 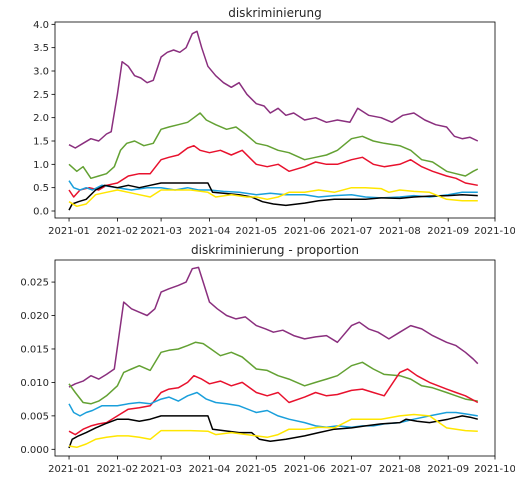 I want to click on y-tick-label: 0.0, so click(x=41, y=212).